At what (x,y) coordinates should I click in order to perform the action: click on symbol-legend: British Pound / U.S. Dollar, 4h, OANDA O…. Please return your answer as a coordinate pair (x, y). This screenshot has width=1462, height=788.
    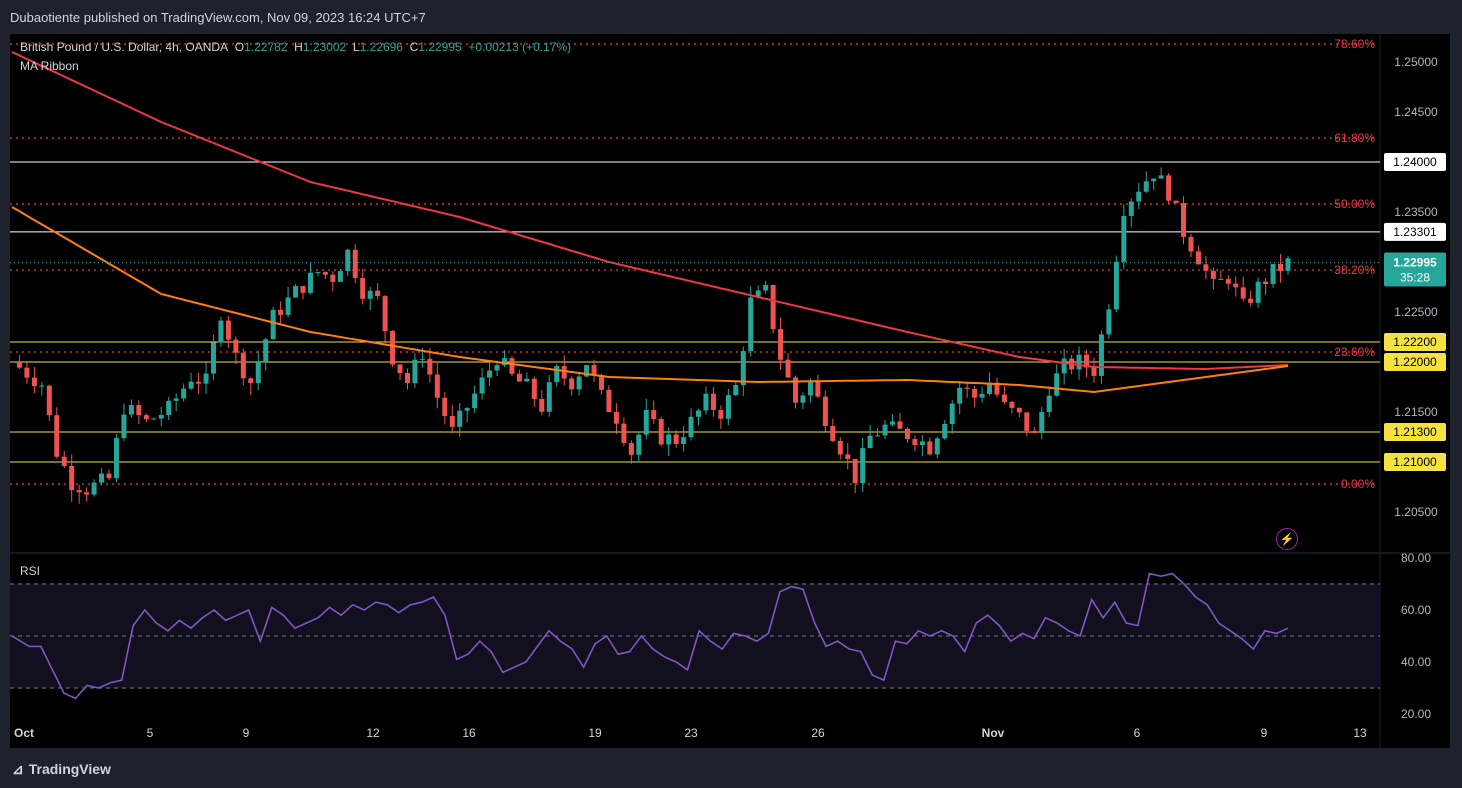
    Looking at the image, I should click on (295, 47).